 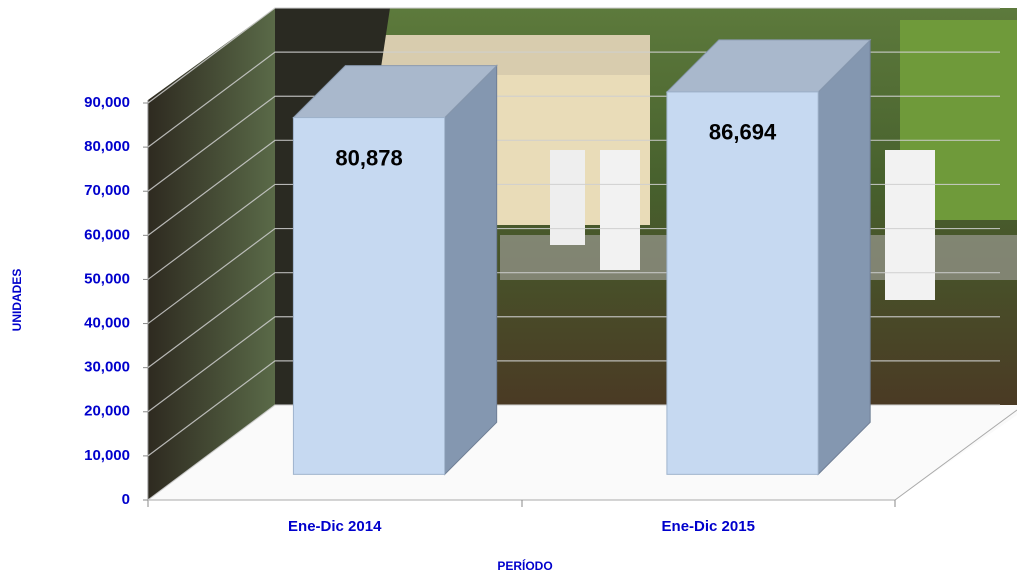 I want to click on x-tick-label: Ene-Dic 2014, so click(x=335, y=526).